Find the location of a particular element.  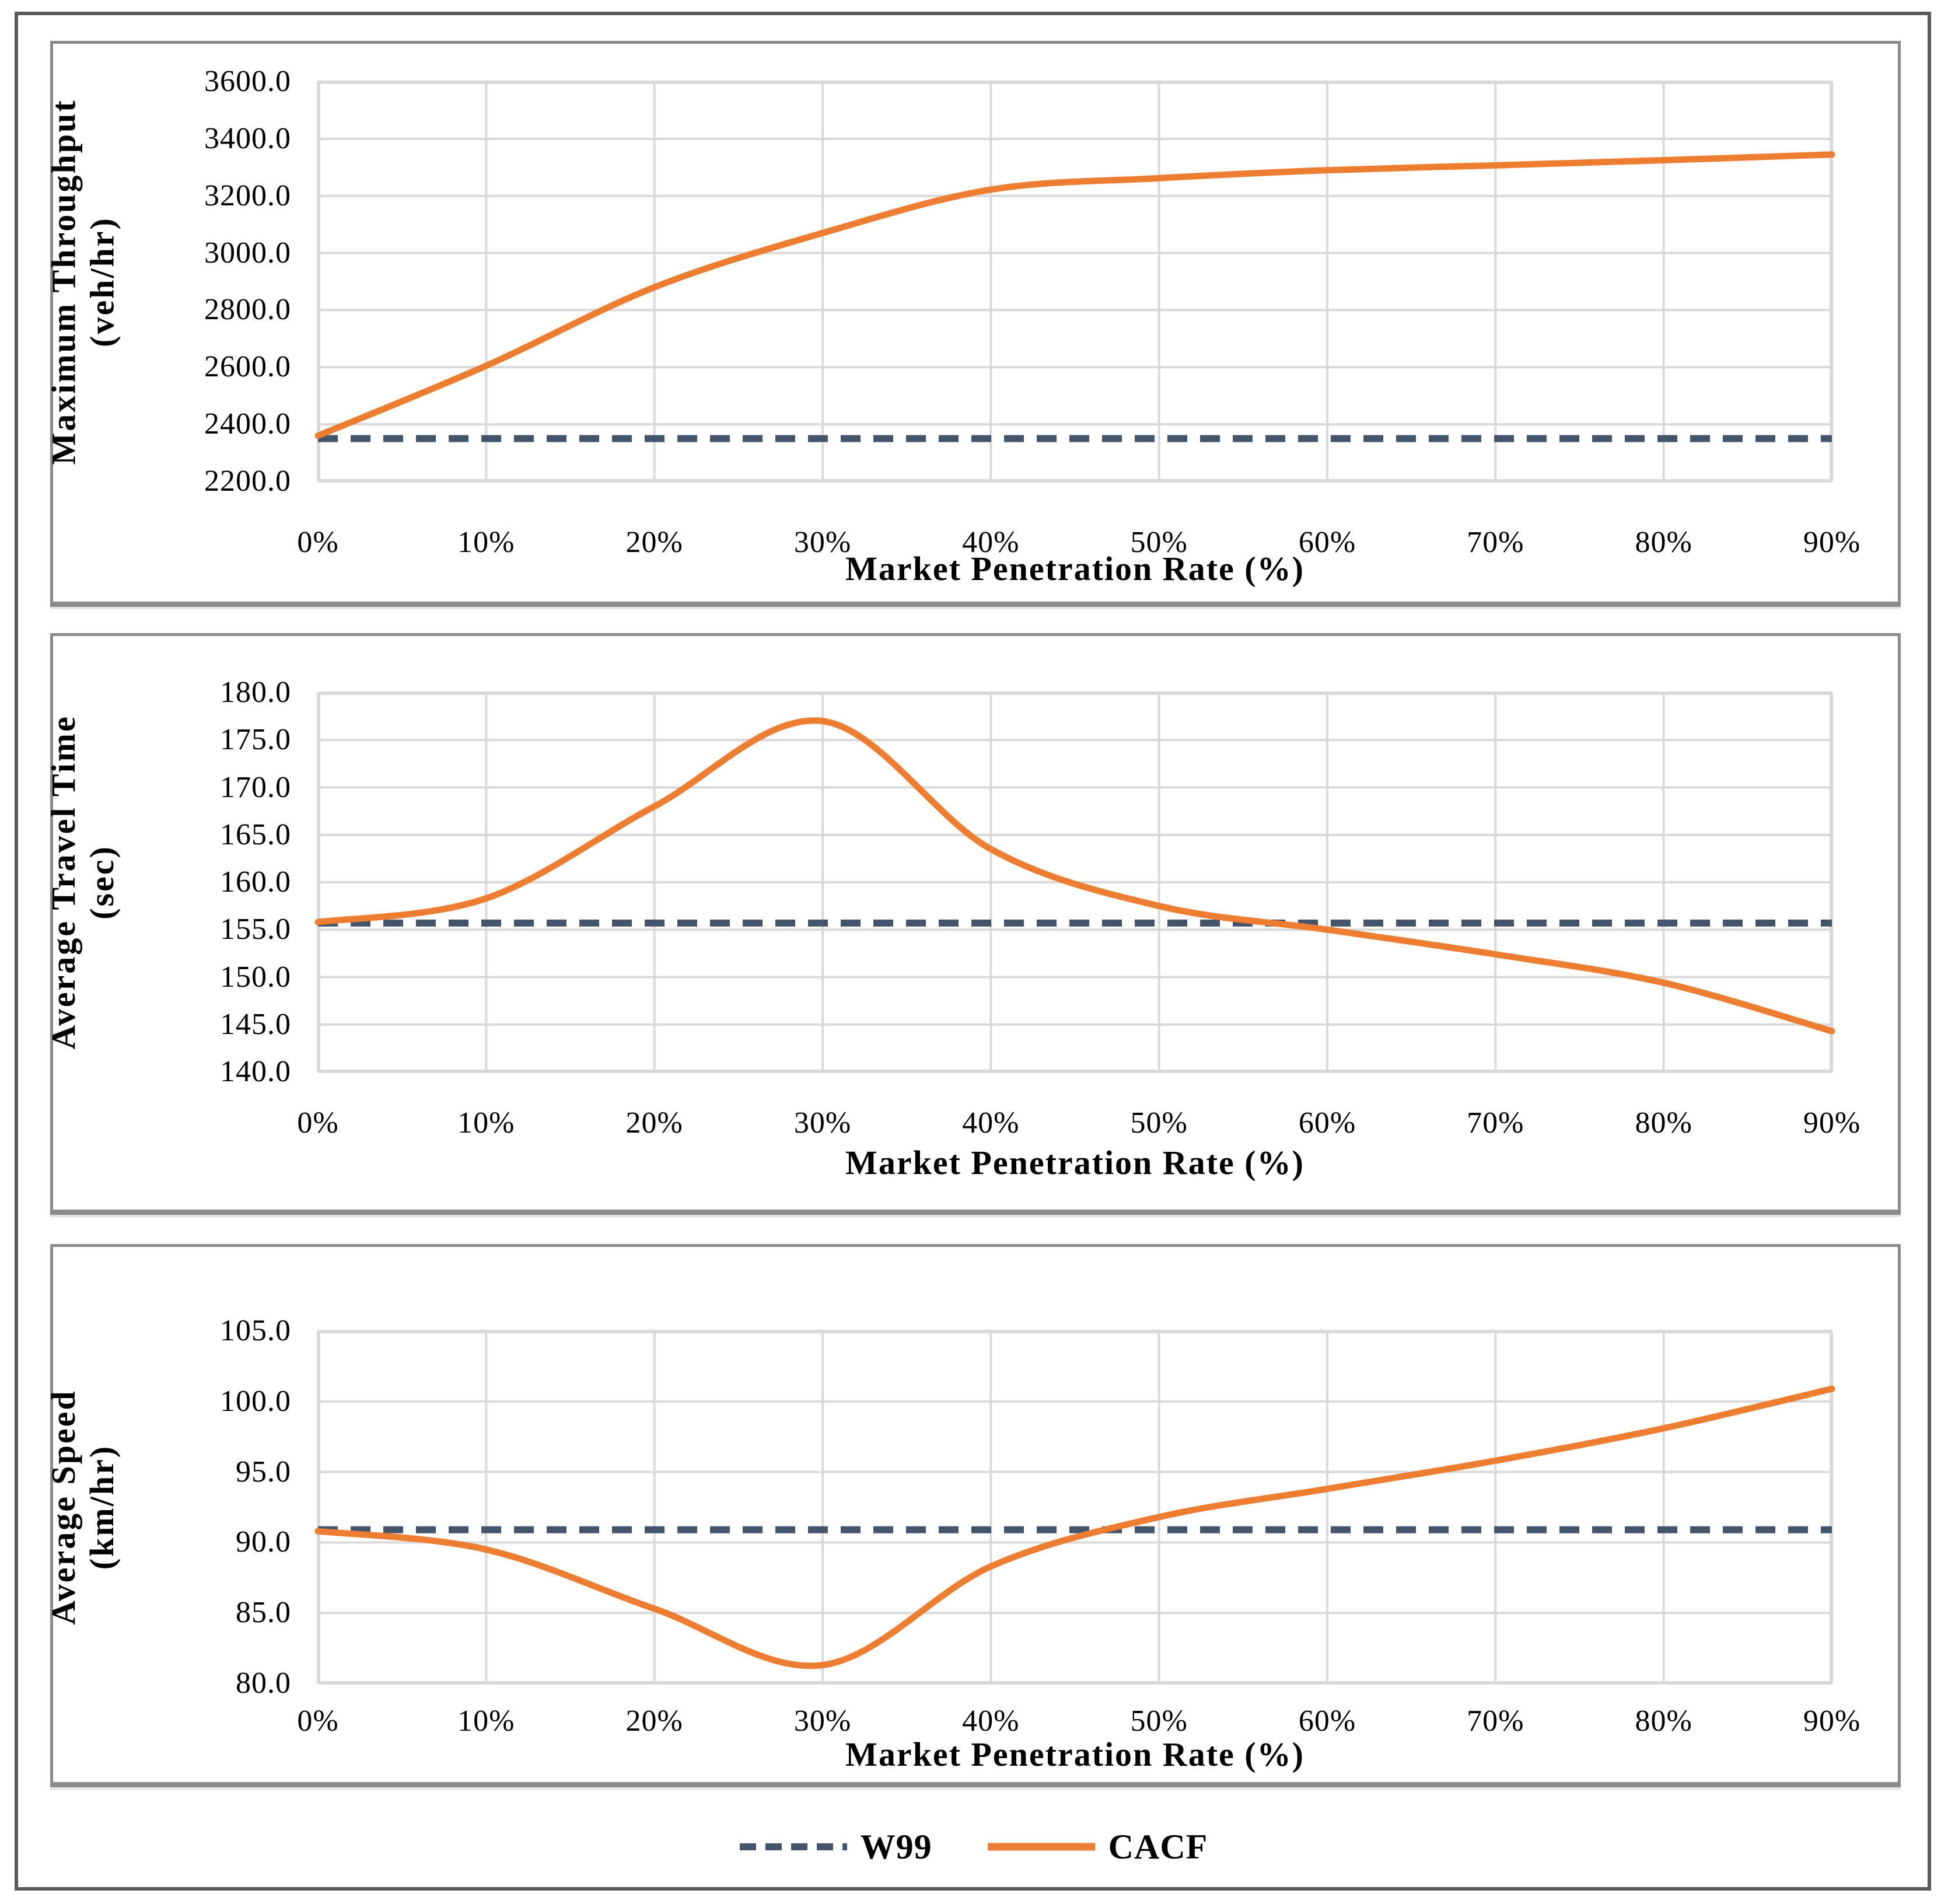

y-axis-title-line1: Average Speed is located at coordinates (63, 1507).